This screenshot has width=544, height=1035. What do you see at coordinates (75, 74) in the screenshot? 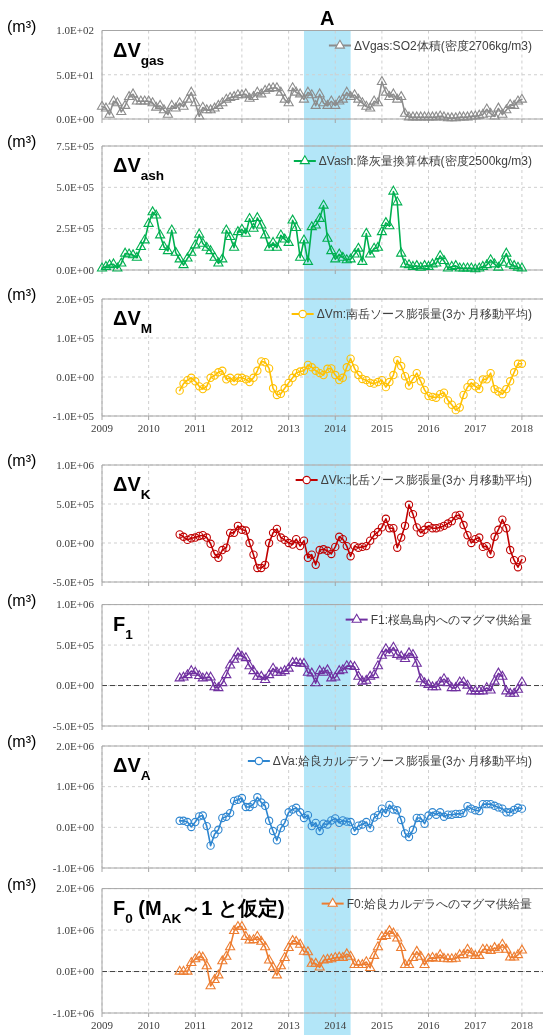
I see `y-tick-label: 5.0E+01` at bounding box center [75, 74].